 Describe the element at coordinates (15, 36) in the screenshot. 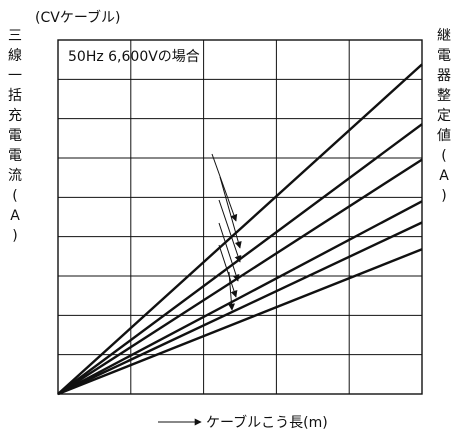

I see `y-axis-label-char: 三` at that location.